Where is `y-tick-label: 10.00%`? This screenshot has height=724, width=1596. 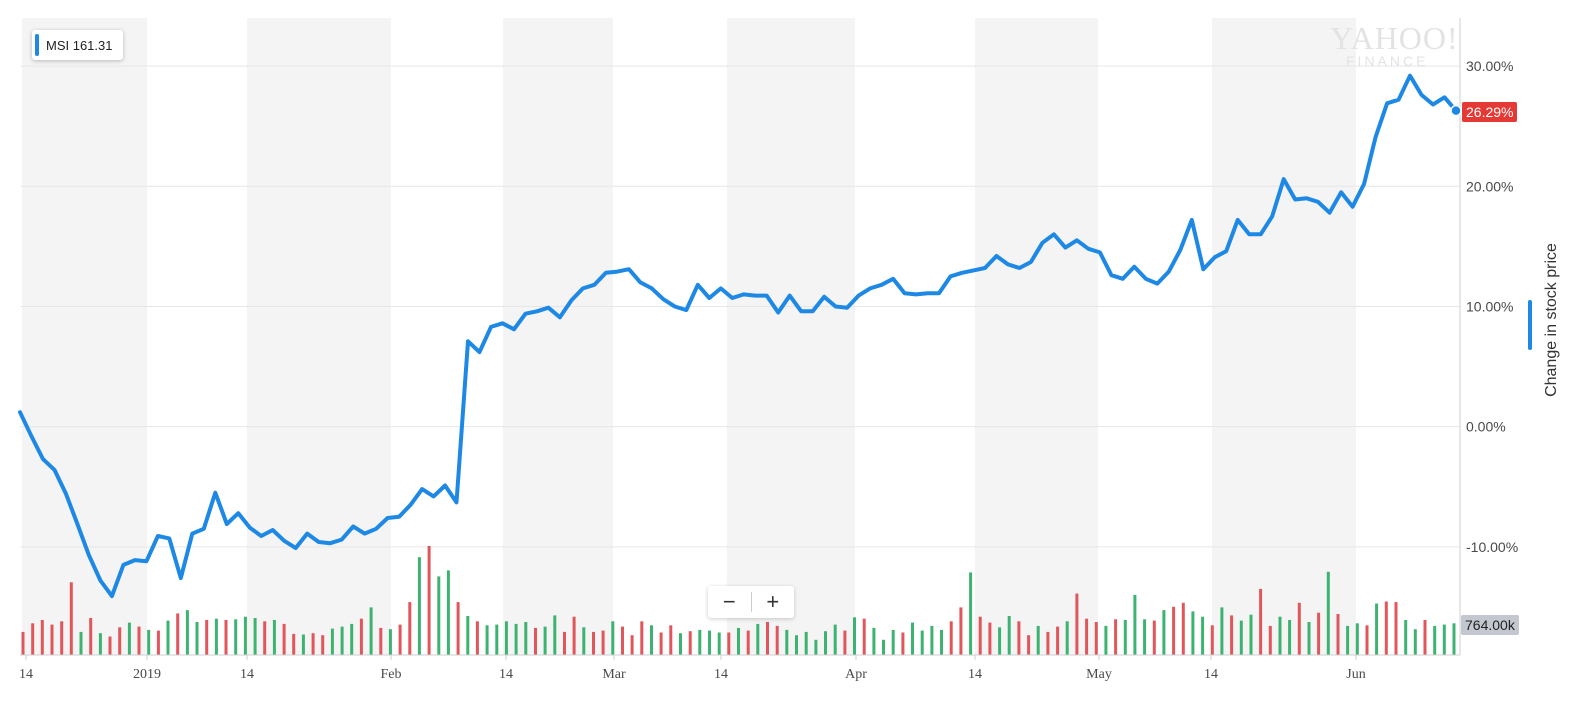
y-tick-label: 10.00% is located at coordinates (1489, 306).